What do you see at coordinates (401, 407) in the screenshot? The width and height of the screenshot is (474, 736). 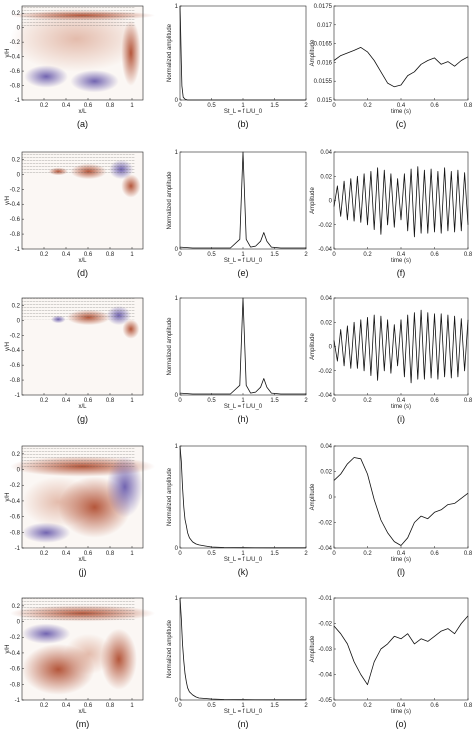 I see `x-axis-label: time (s)` at bounding box center [401, 407].